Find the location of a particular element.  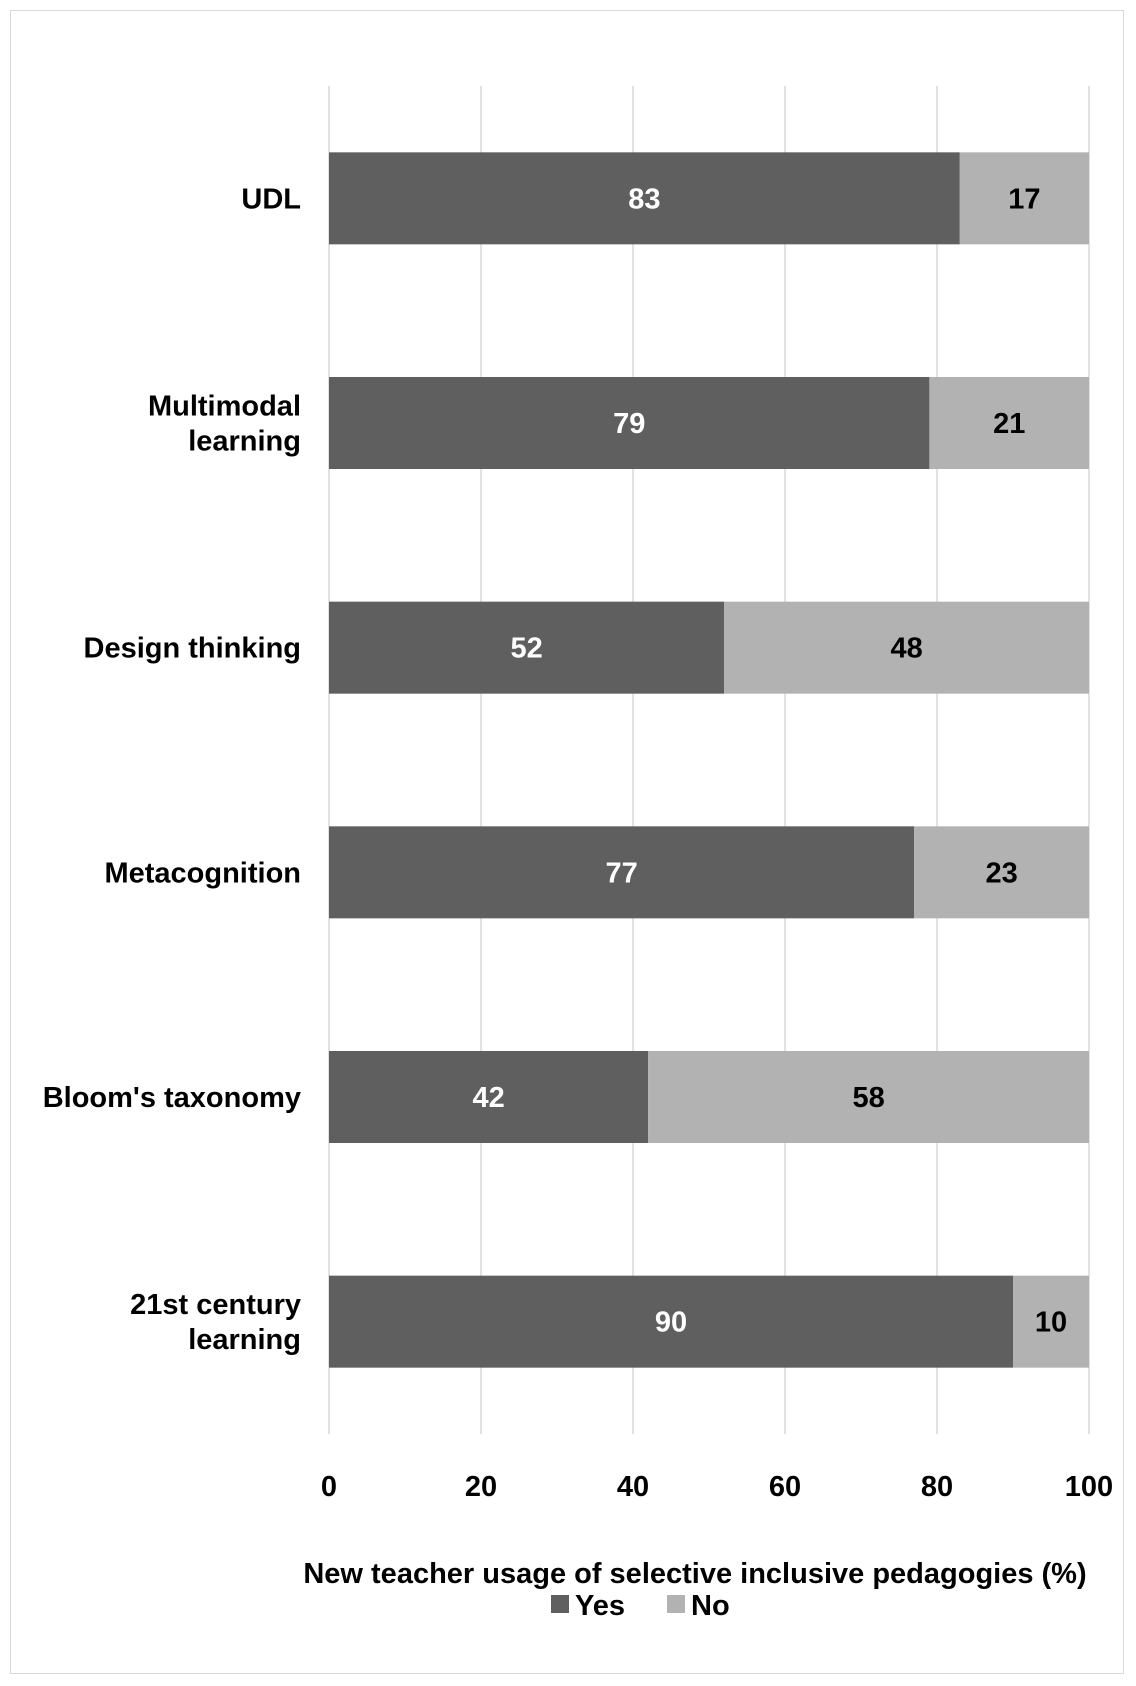

data-label-no-3: 23 is located at coordinates (1001, 873).